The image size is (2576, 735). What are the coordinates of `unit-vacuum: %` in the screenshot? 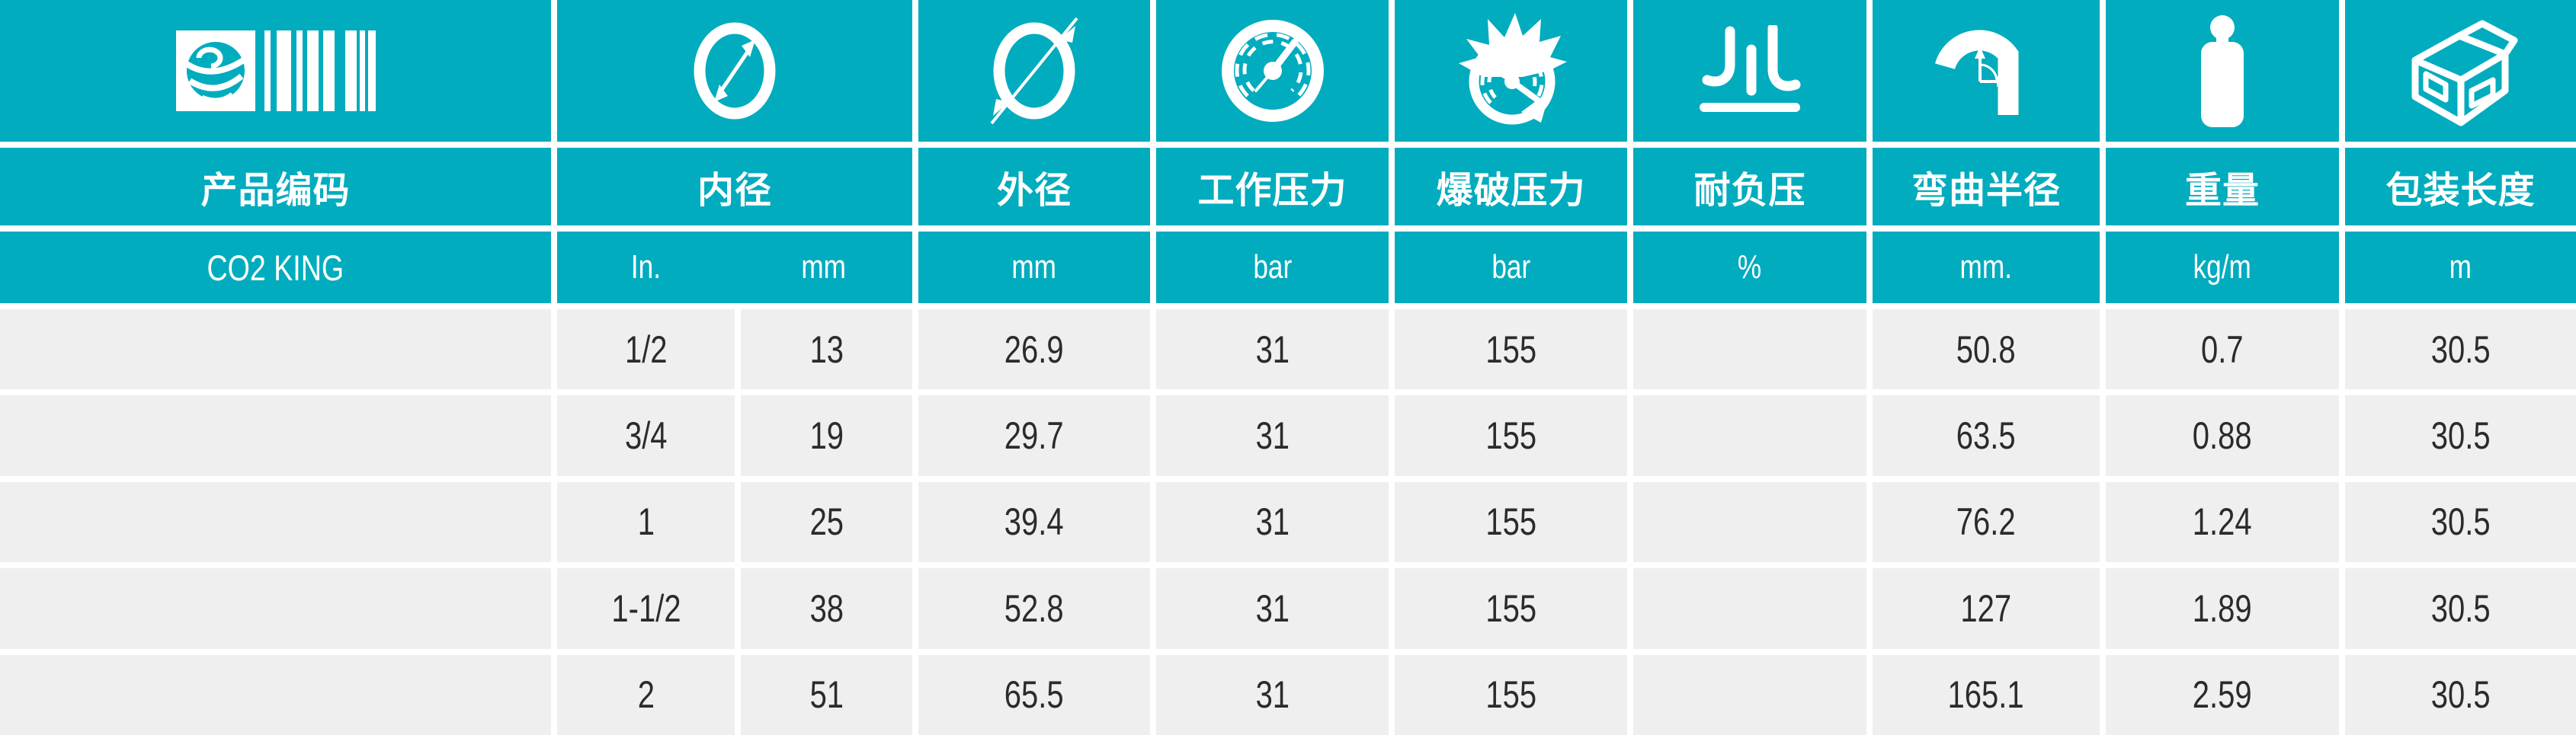 It's located at (1749, 267).